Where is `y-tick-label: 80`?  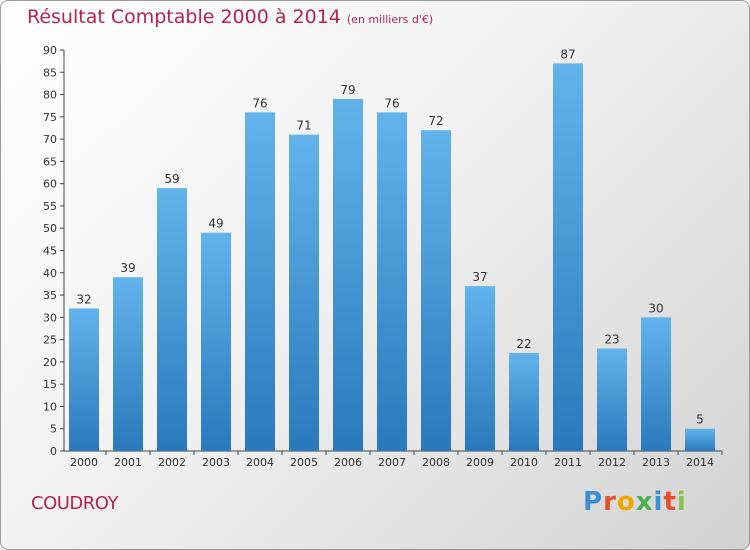
y-tick-label: 80 is located at coordinates (50, 95).